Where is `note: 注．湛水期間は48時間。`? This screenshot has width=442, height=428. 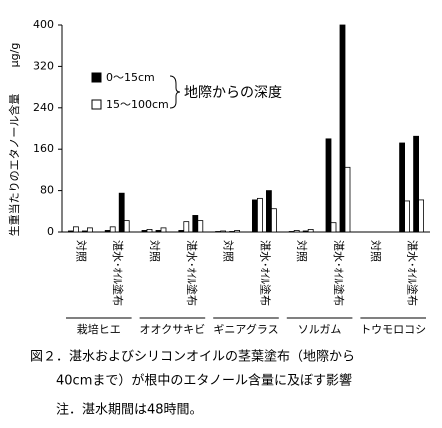
note: 注．湛水期間は48時間。 is located at coordinates (129, 410).